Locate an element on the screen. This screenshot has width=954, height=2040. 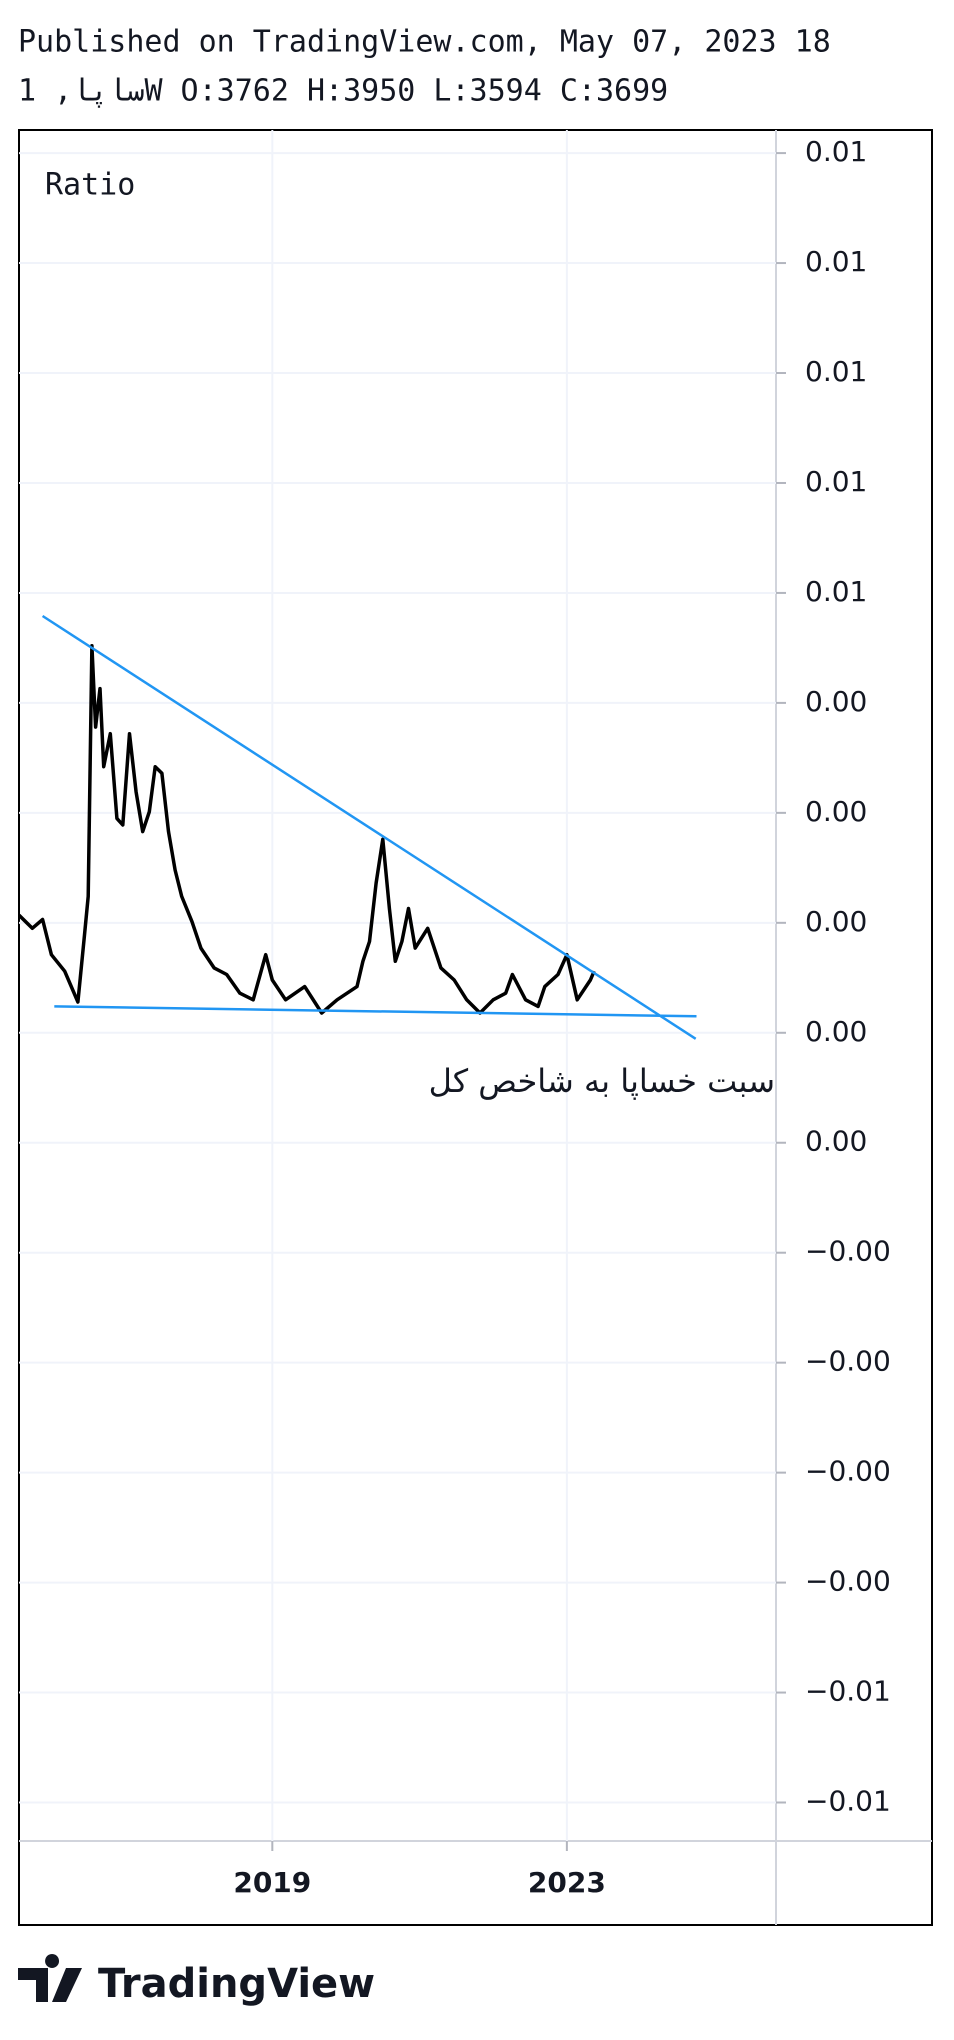
x-tick-label: 2023 is located at coordinates (567, 1882).